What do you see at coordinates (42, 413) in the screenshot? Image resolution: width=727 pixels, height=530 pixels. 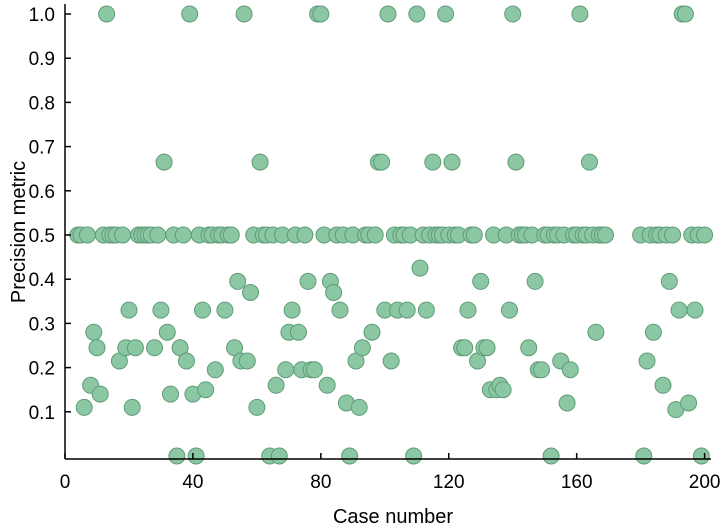 I see `y-tick-label: 0.1` at bounding box center [42, 413].